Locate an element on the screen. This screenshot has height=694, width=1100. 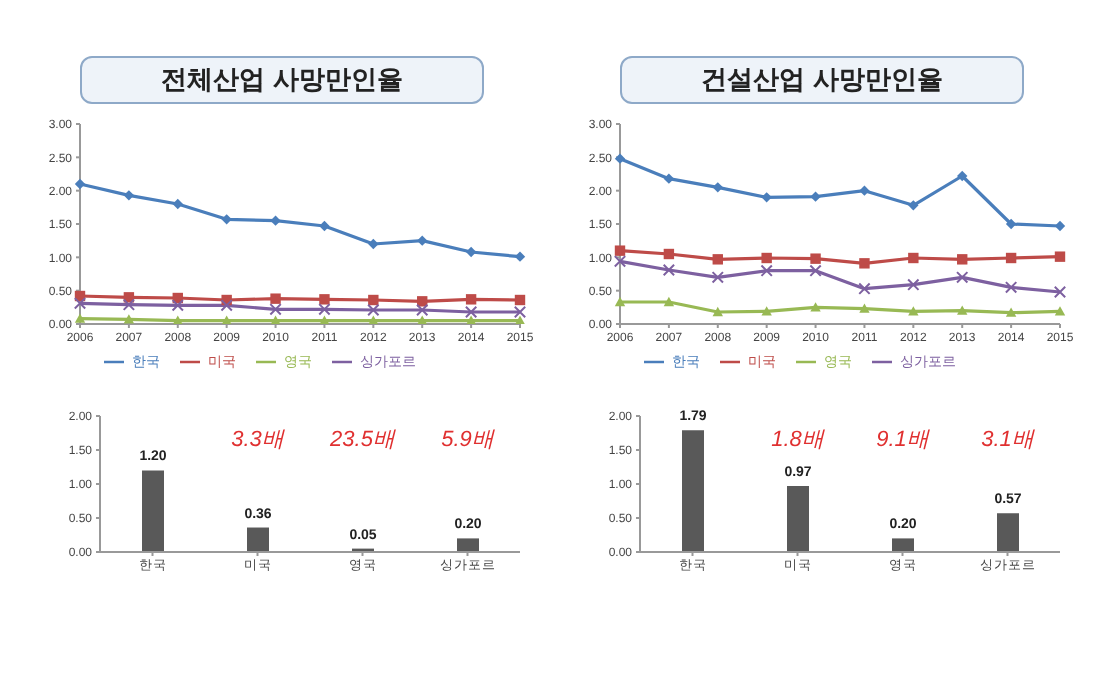
chart-title: 건설산업 사망만인율 is located at coordinates (822, 80).